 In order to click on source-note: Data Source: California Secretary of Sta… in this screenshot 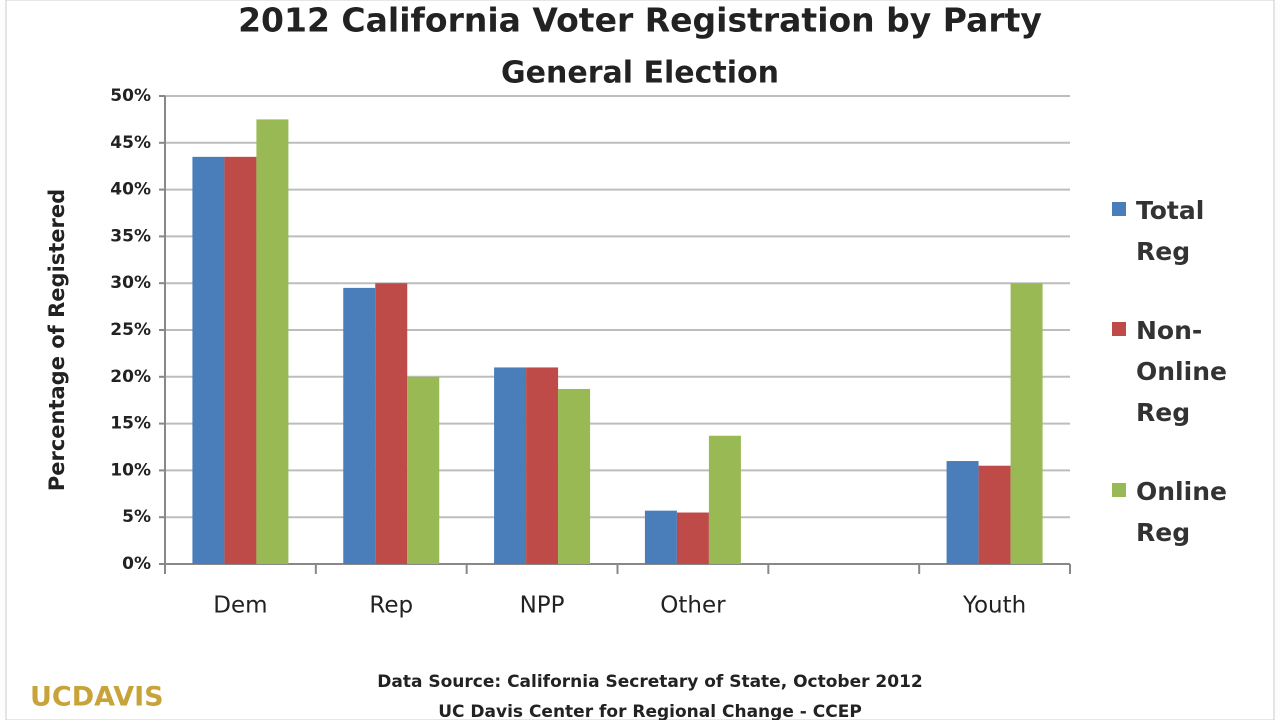, I will do `click(649, 682)`.